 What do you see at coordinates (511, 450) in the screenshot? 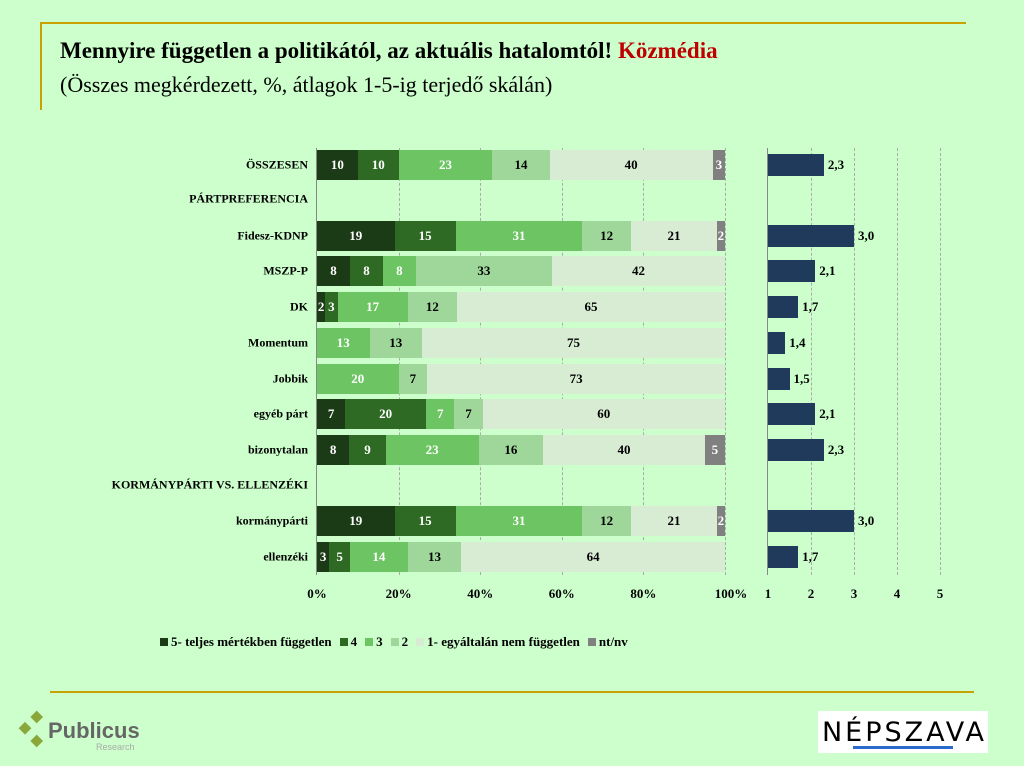
I see `bar-segment: 16` at bounding box center [511, 450].